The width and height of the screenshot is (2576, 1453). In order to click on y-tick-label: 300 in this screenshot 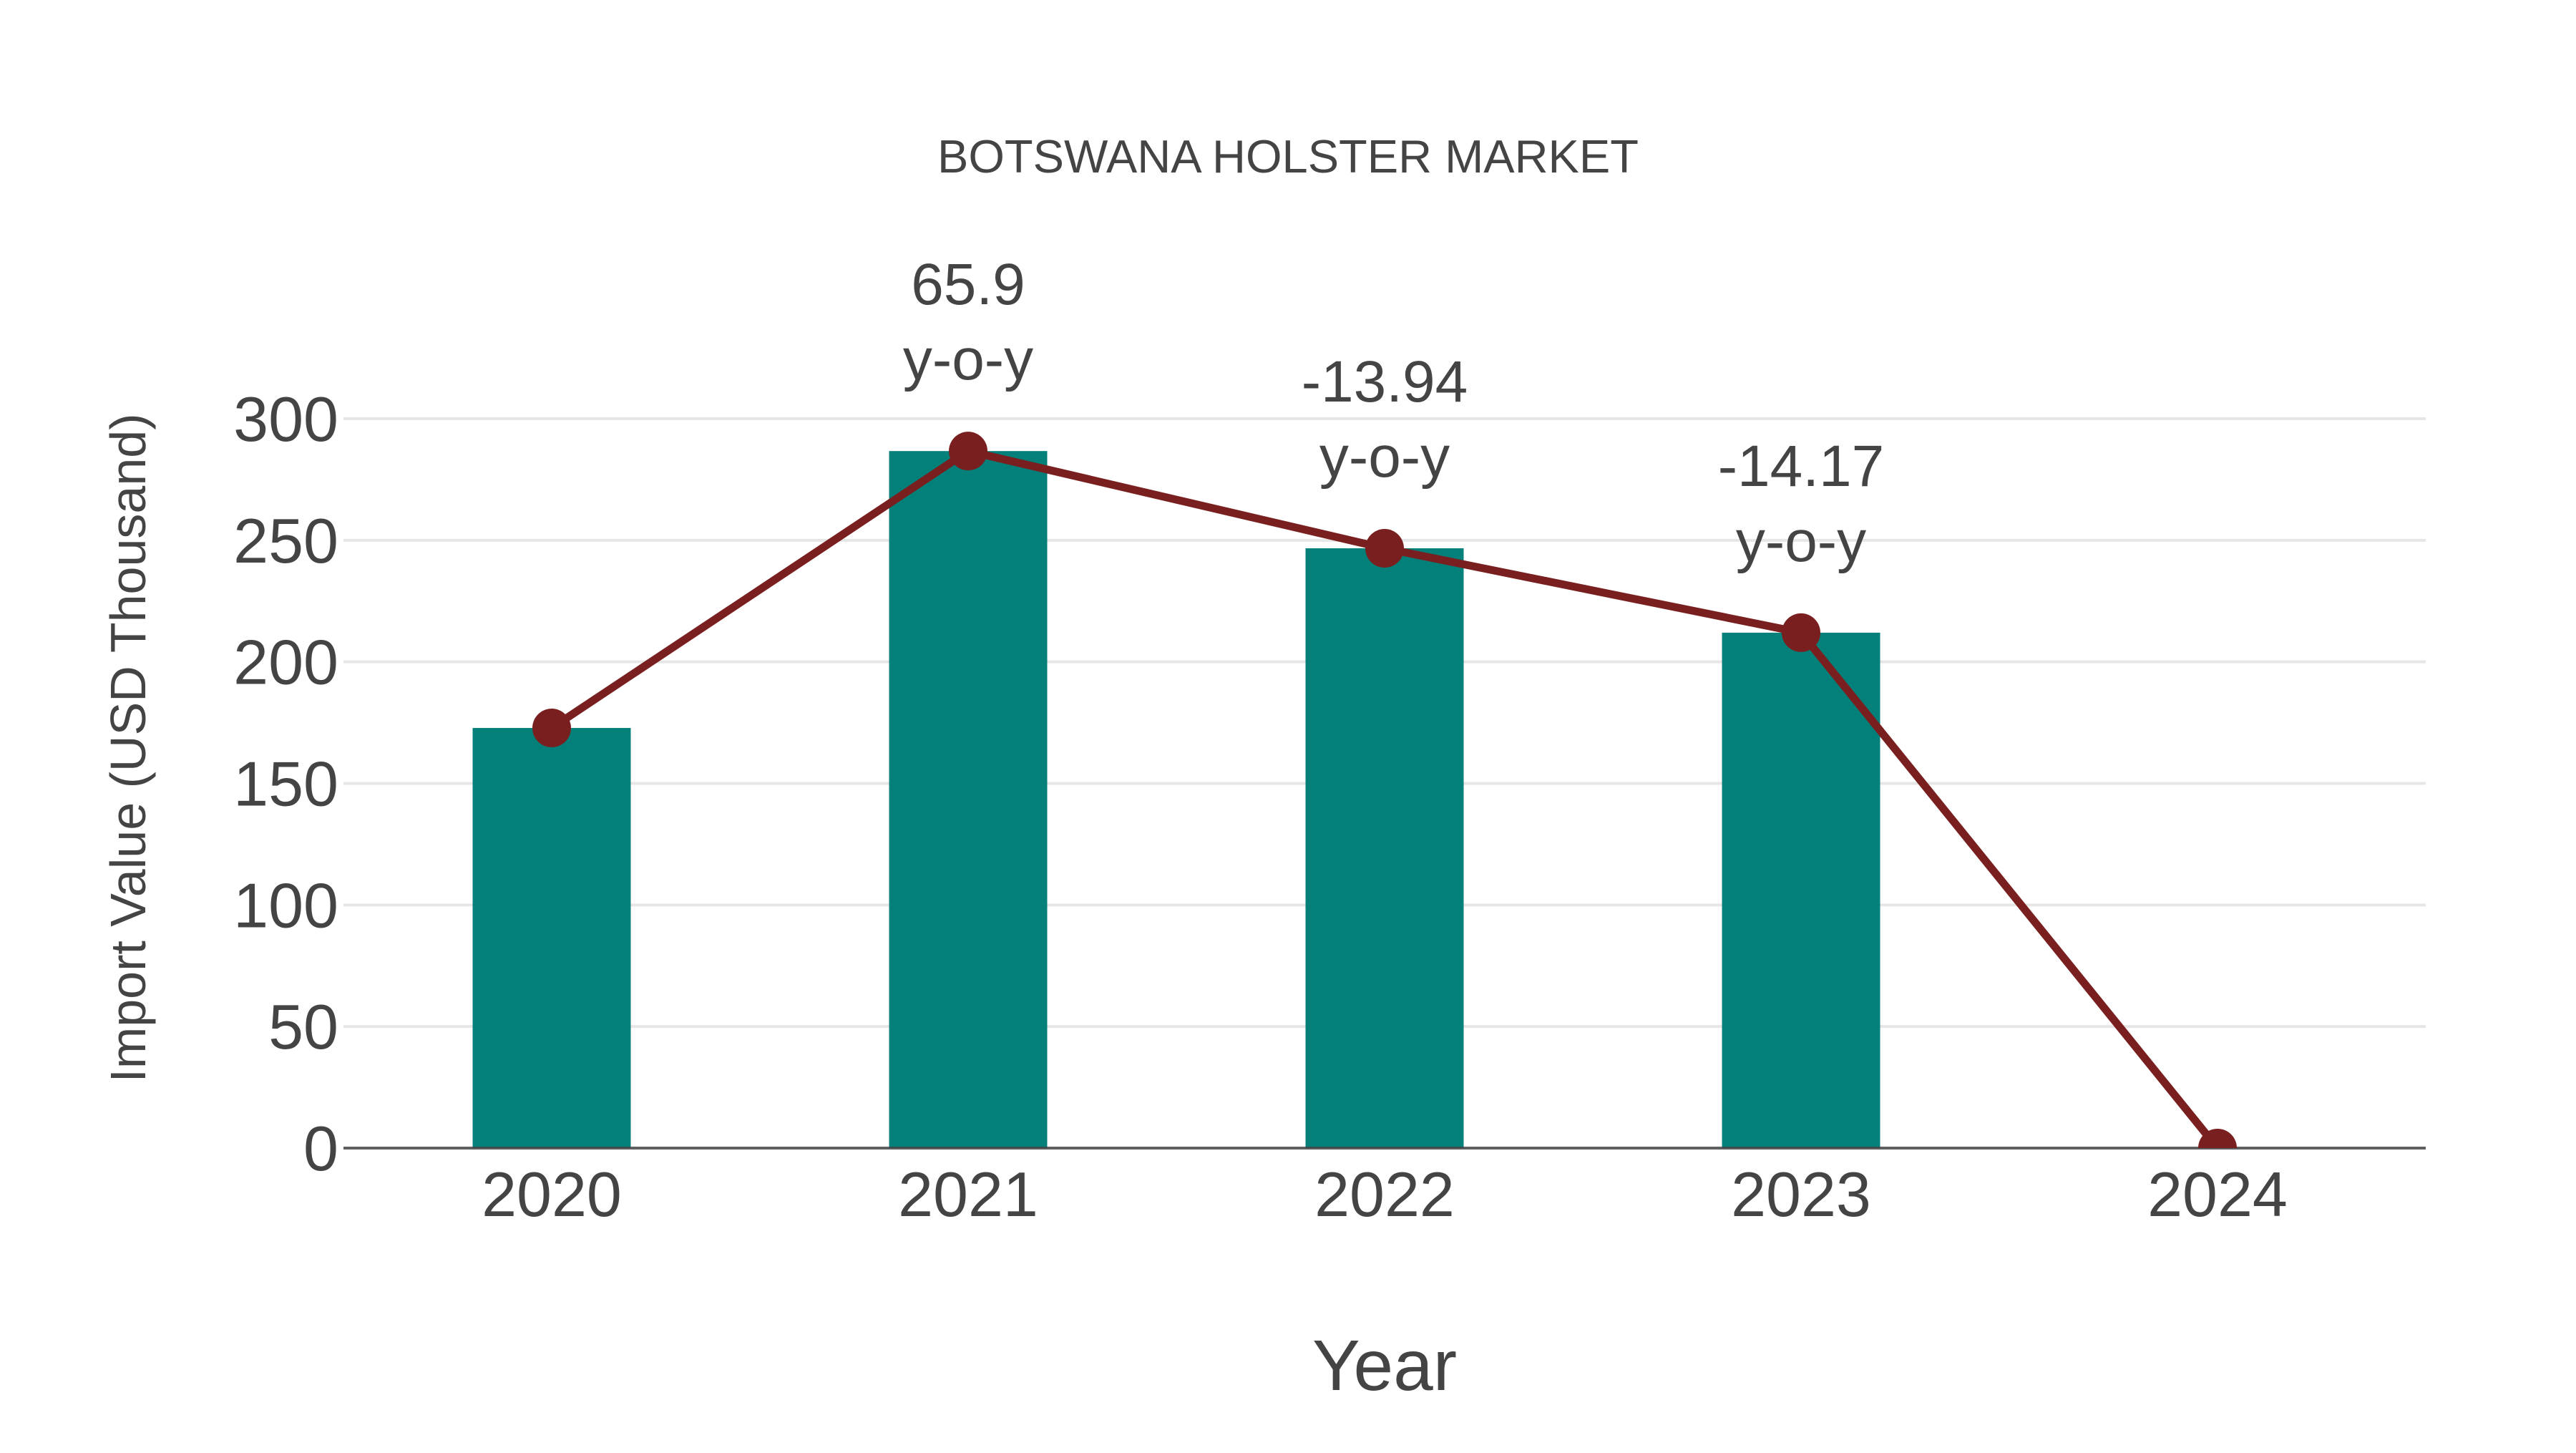, I will do `click(285, 419)`.